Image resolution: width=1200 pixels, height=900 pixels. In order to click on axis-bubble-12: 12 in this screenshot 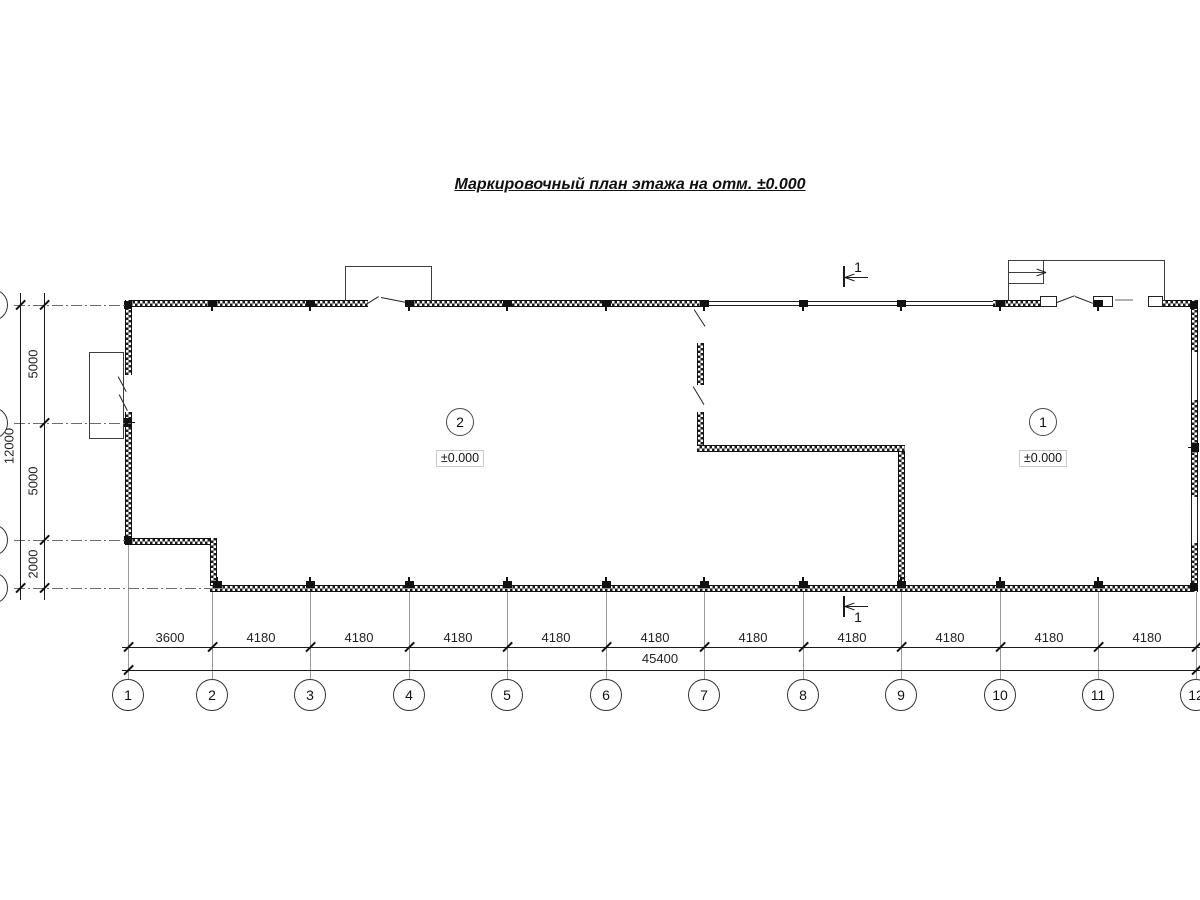, I will do `click(1190, 695)`.